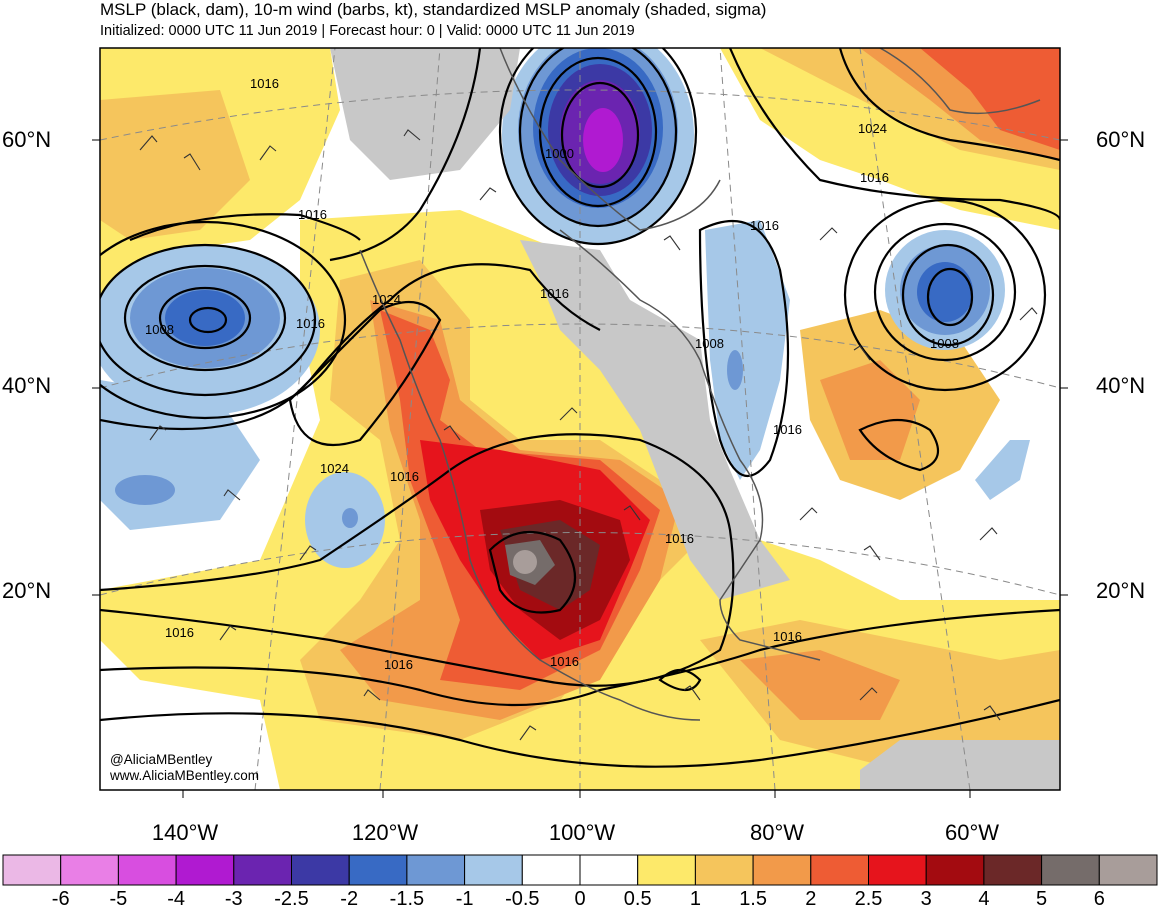  I want to click on lon-label-100w: 100°W, so click(582, 832).